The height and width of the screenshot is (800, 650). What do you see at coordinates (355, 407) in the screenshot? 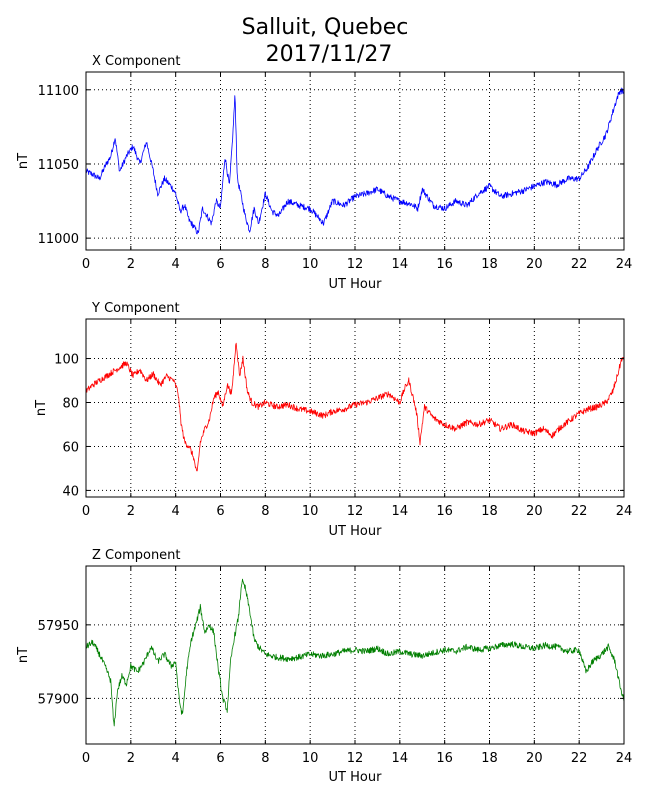
I see `data-series-line` at bounding box center [355, 407].